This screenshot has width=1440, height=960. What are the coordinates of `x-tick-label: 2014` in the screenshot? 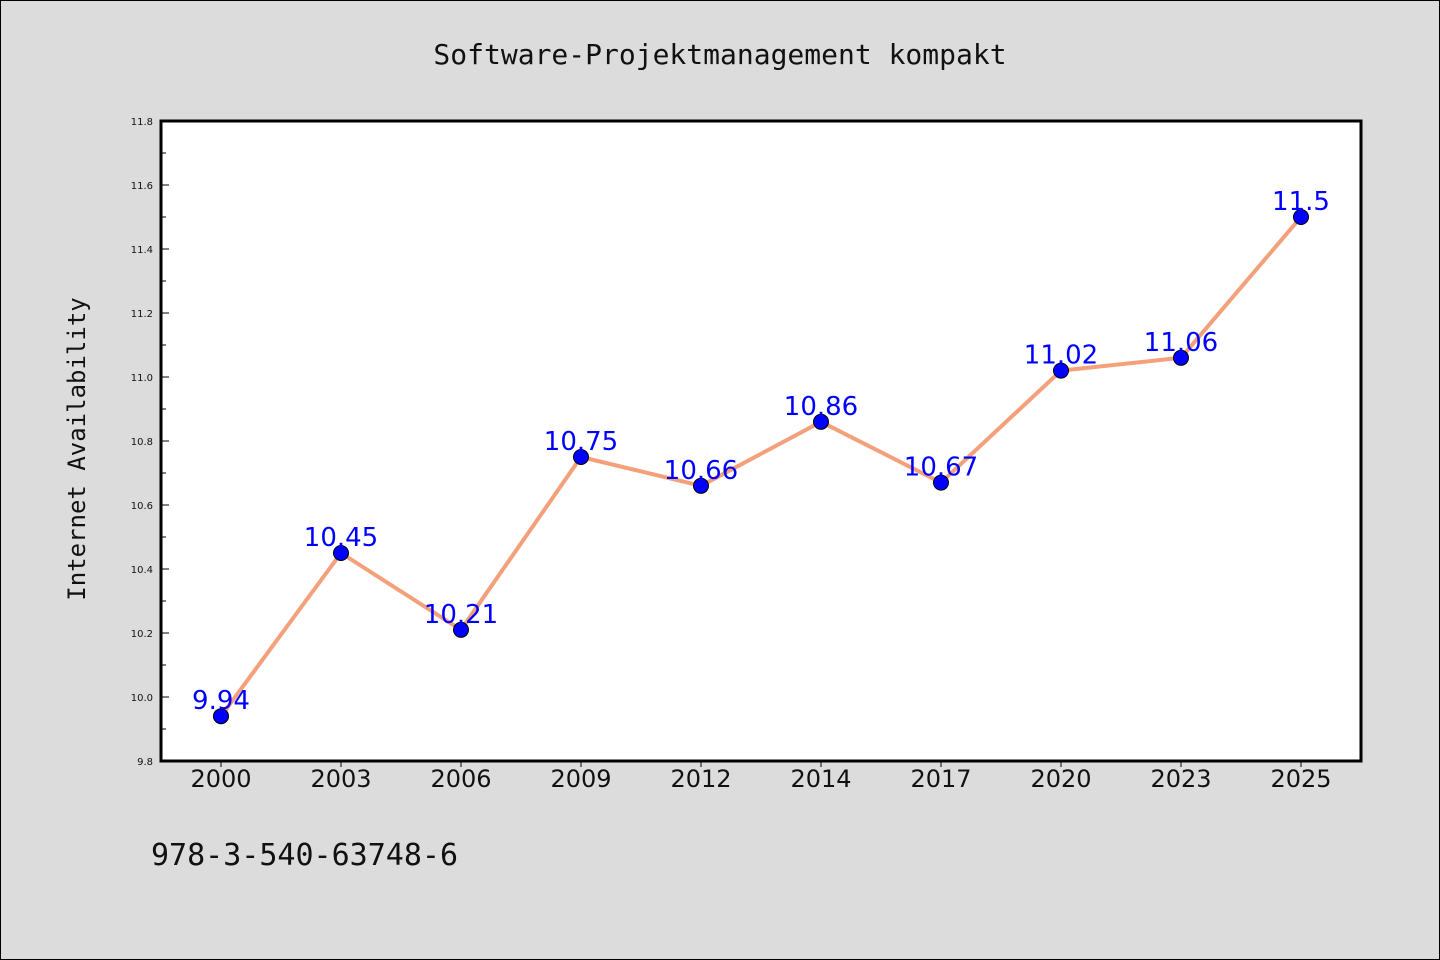 It's located at (820, 779).